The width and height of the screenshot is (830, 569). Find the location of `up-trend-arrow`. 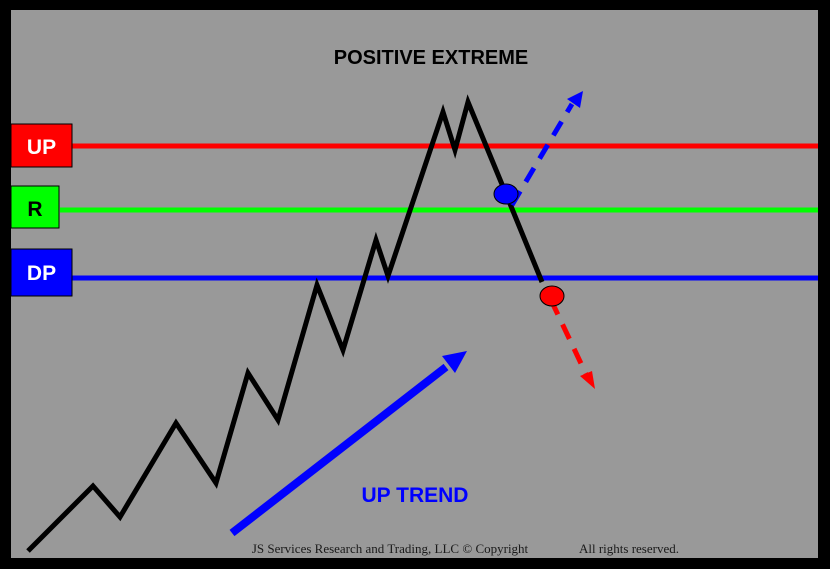

up-trend-arrow is located at coordinates (348, 444).